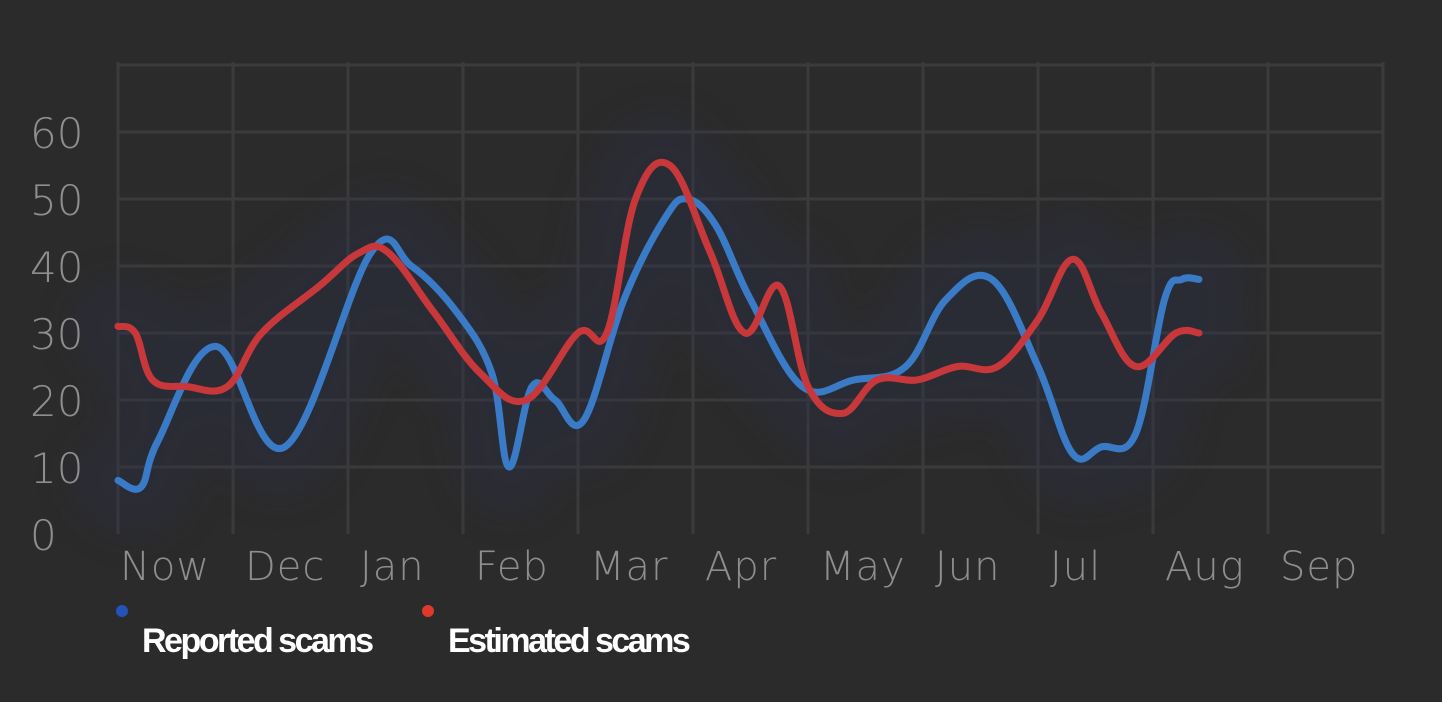  What do you see at coordinates (165, 567) in the screenshot?
I see `x-tick-label: Now` at bounding box center [165, 567].